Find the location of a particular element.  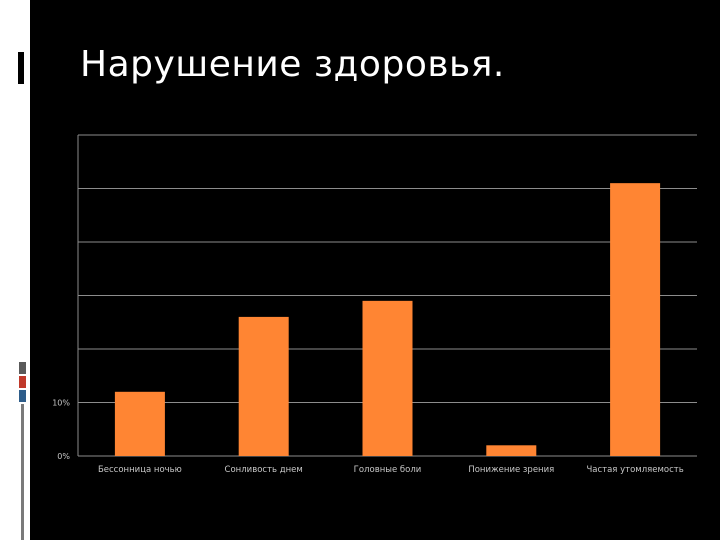

y-tick-label: 0% is located at coordinates (63, 456).